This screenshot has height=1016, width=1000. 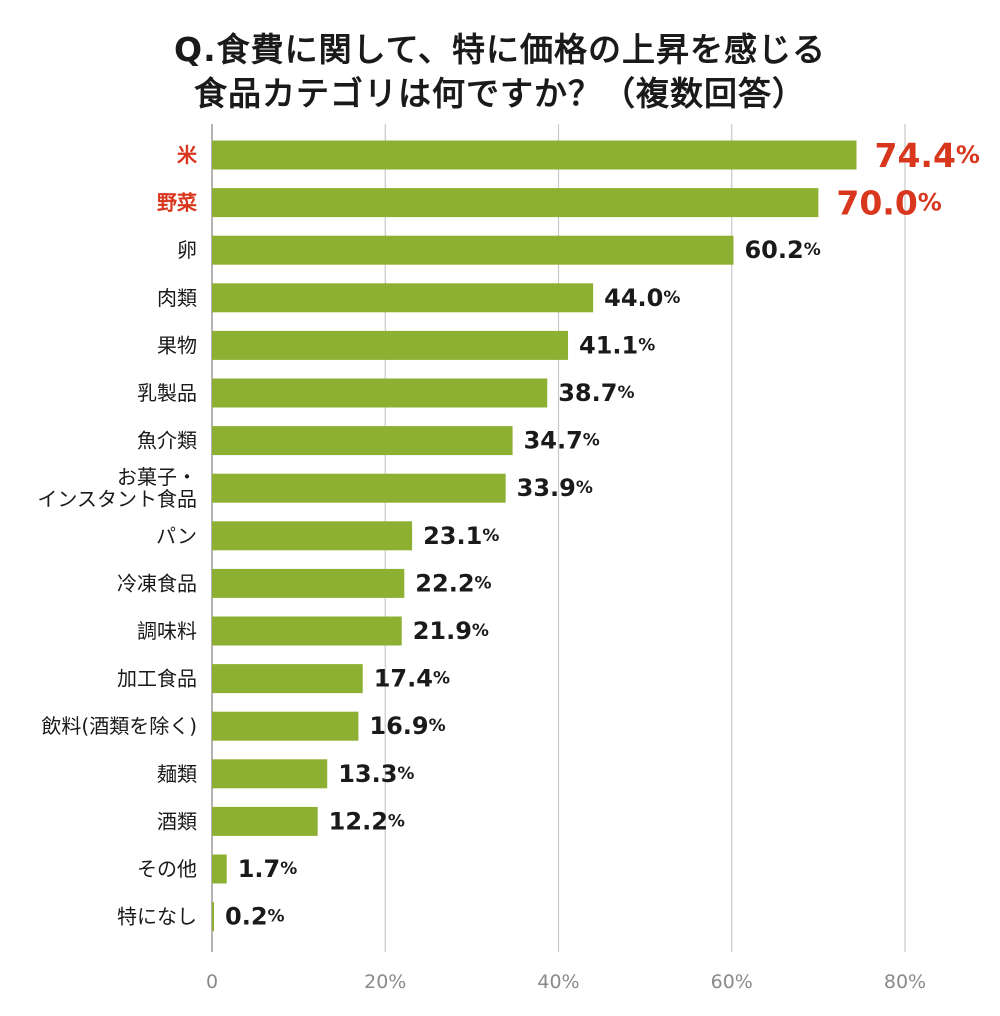 I want to click on value-label-4: 41.1%, so click(x=617, y=345).